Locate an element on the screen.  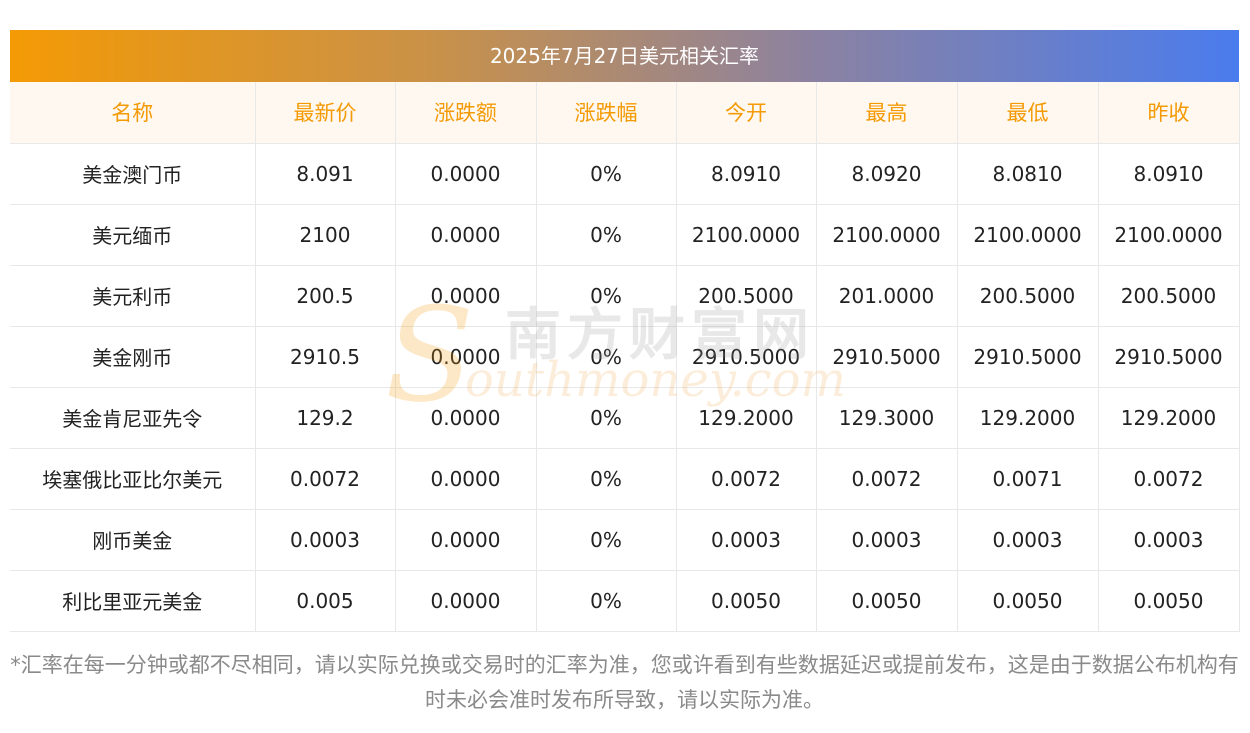
cell-prev-close: 2910.5000 is located at coordinates (1169, 357).